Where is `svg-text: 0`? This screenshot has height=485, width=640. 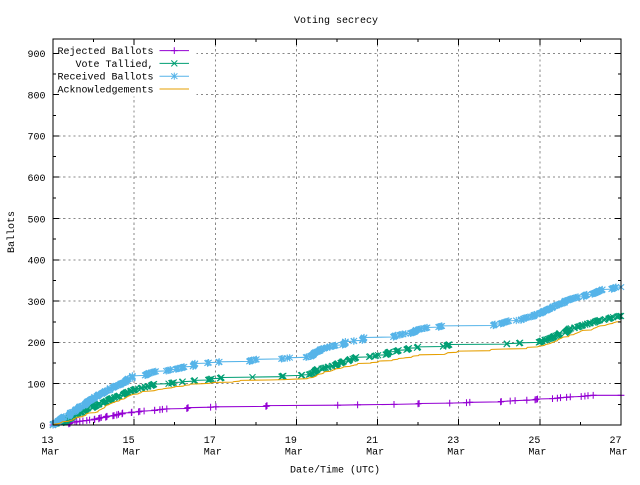
svg-text: 0 is located at coordinates (42, 427).